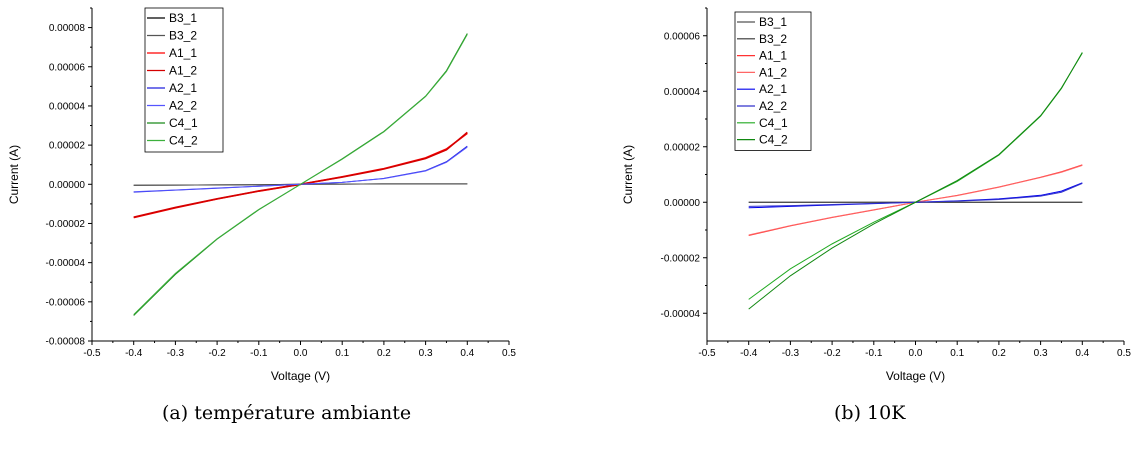 Image resolution: width=1137 pixels, height=453 pixels. I want to click on y-tick-label: -0.00008, so click(66, 342).